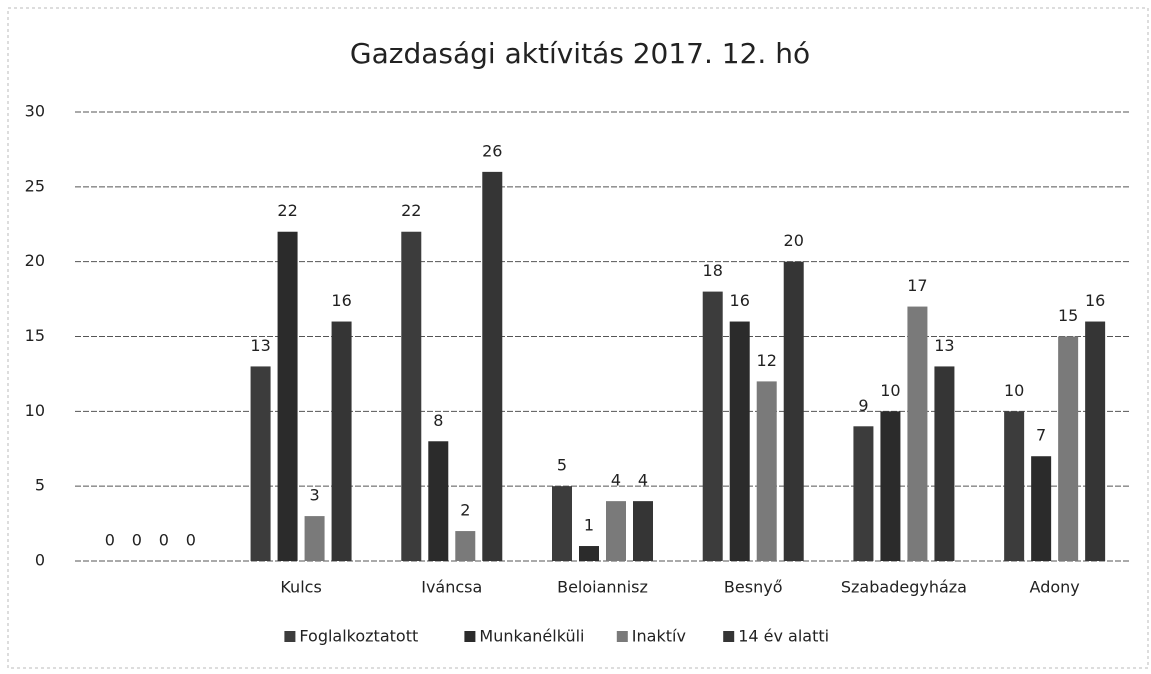 This screenshot has height=674, width=1151. What do you see at coordinates (40, 560) in the screenshot?
I see `y-tick-label: 0` at bounding box center [40, 560].